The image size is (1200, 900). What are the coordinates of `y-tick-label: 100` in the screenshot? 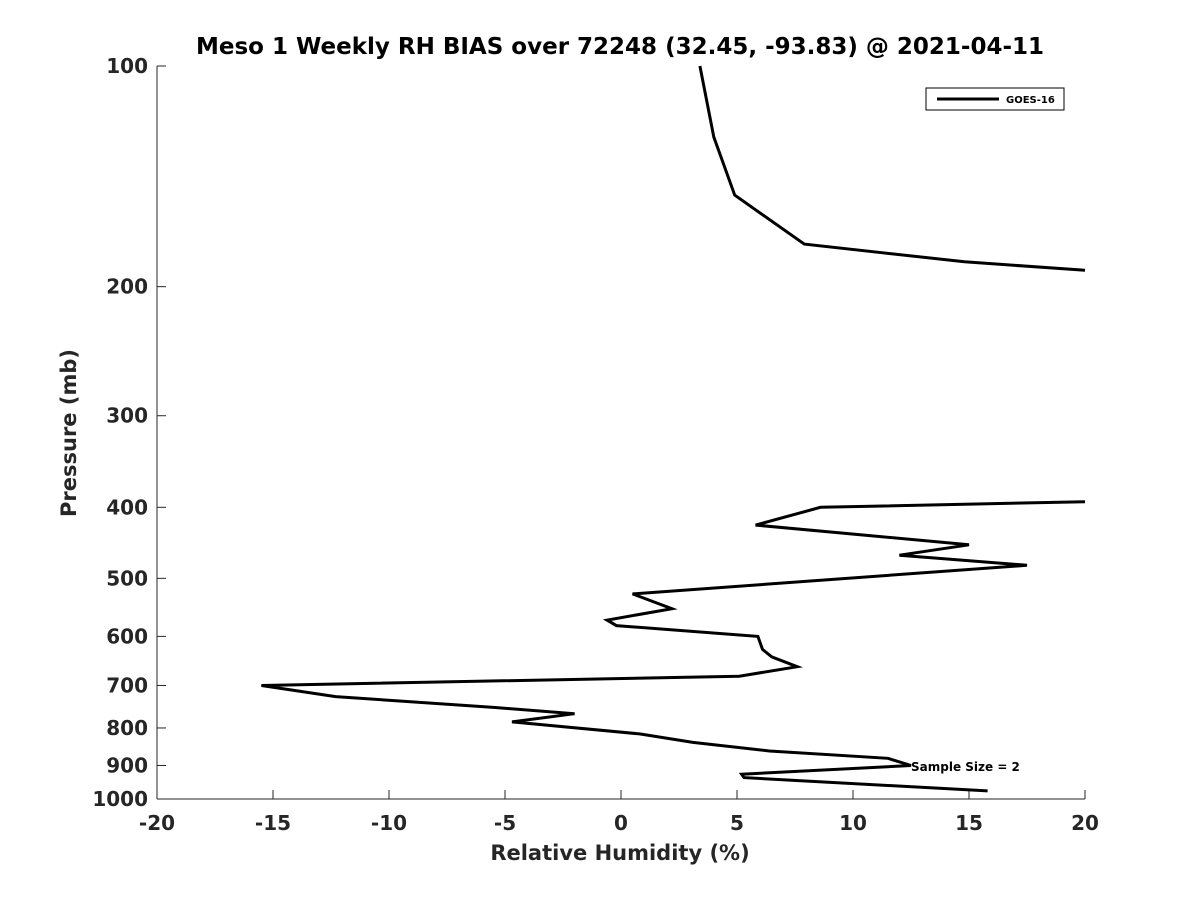 It's located at (127, 66).